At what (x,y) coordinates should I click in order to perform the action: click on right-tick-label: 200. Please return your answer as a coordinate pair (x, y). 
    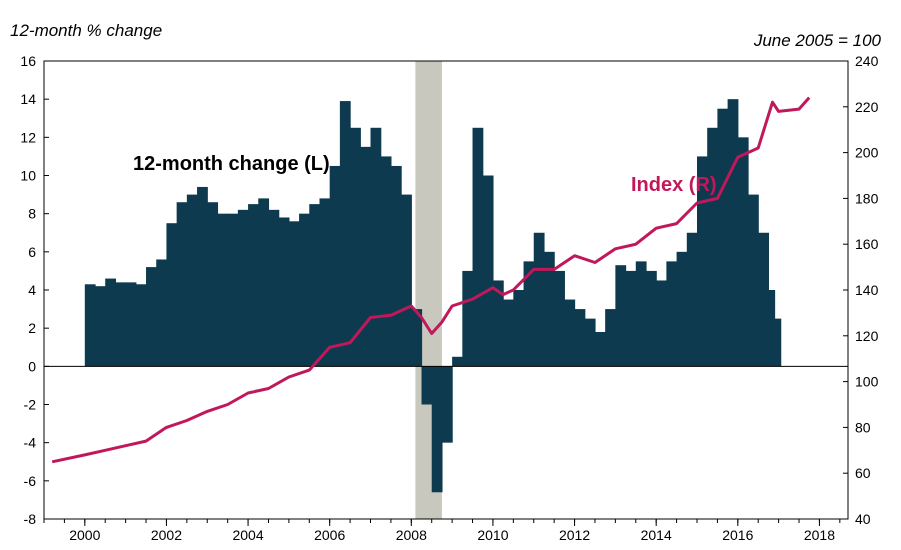
    Looking at the image, I should click on (867, 153).